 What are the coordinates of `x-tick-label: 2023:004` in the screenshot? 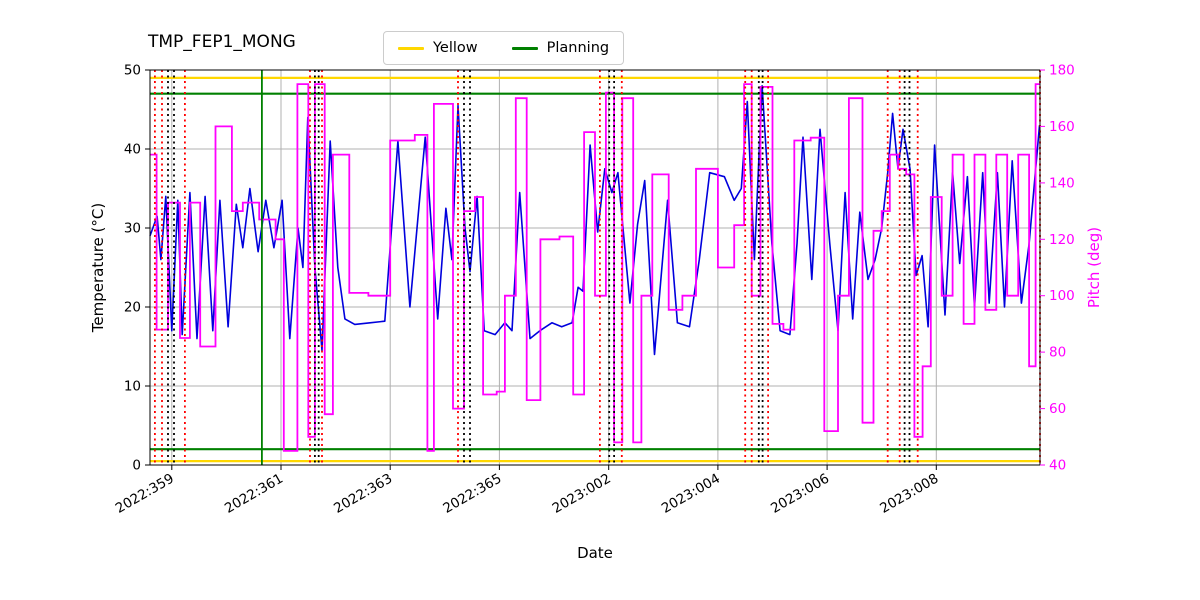 It's located at (691, 494).